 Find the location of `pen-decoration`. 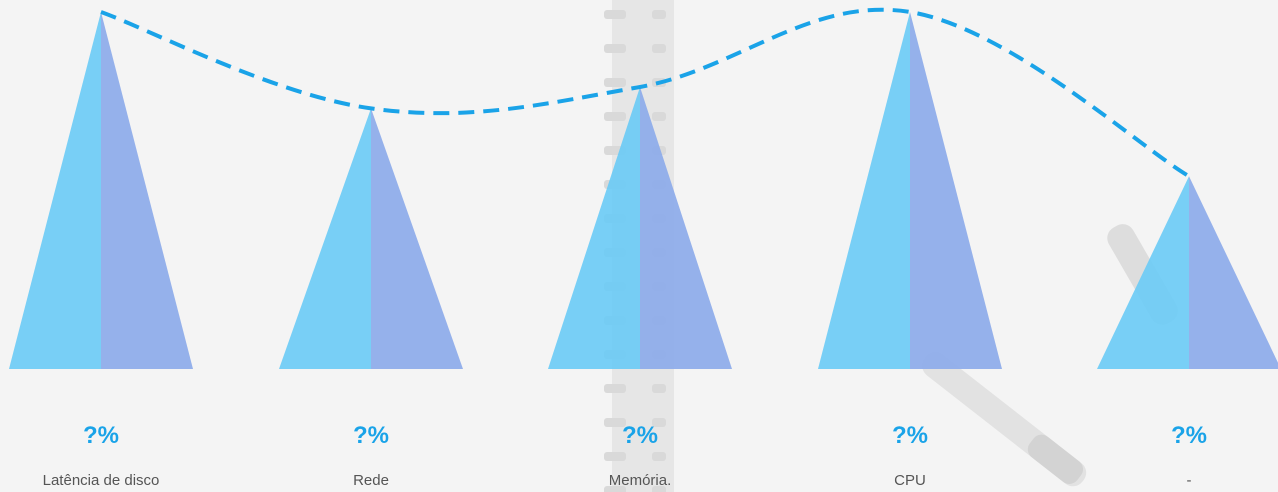

pen-decoration is located at coordinates (1004, 419).